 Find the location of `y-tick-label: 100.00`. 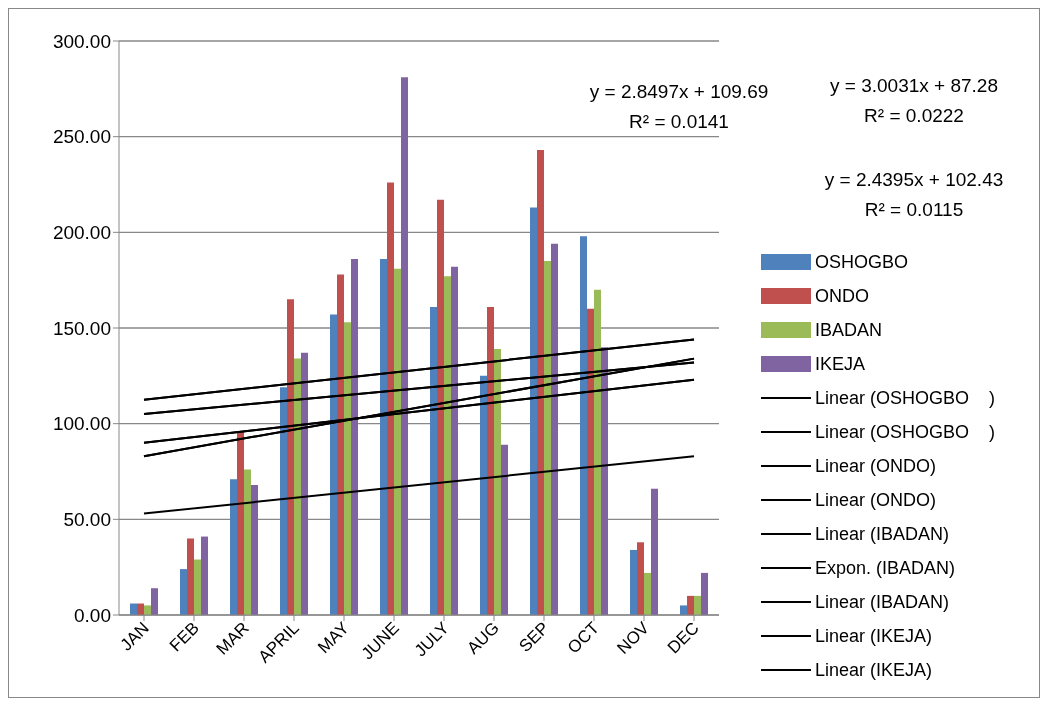

y-tick-label: 100.00 is located at coordinates (81, 424).